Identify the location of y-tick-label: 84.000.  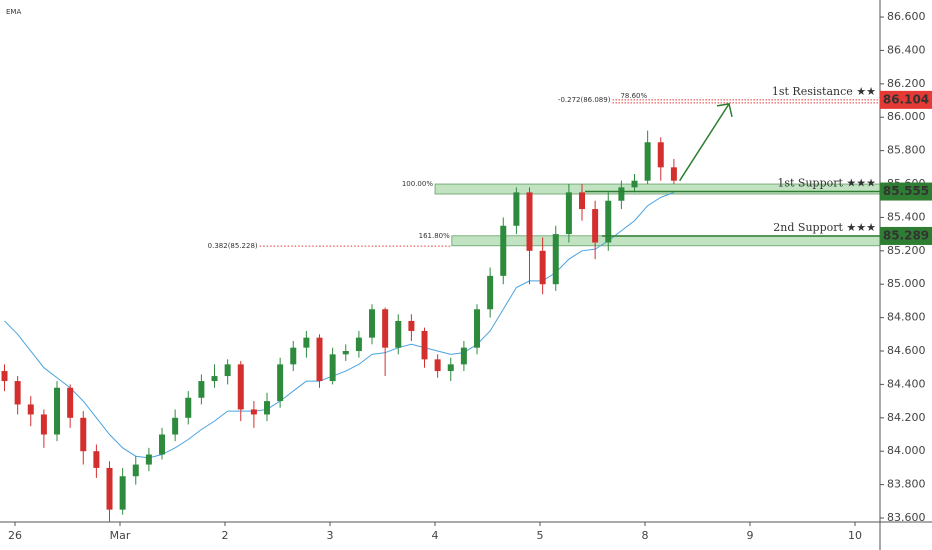
(906, 450).